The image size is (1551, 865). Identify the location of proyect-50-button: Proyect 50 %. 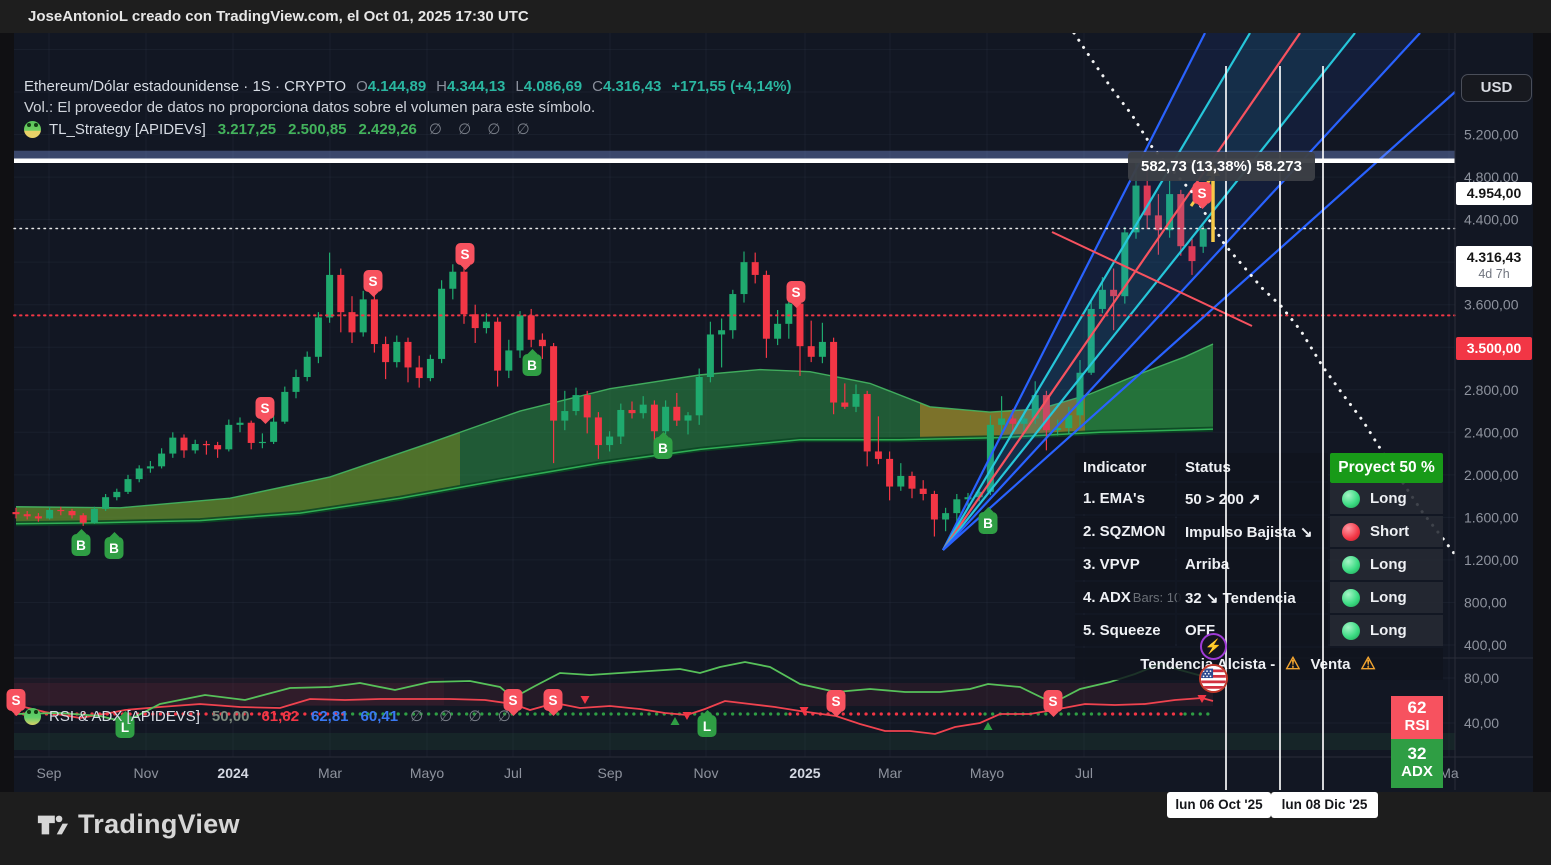
(1386, 468).